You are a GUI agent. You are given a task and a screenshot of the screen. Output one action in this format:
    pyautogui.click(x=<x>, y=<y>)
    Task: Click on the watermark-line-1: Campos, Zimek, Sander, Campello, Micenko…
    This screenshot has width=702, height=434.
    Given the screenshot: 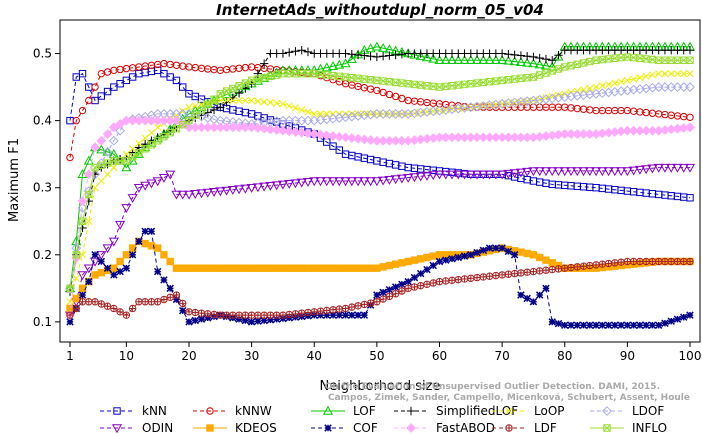 What is the action you would take?
    pyautogui.click(x=509, y=398)
    